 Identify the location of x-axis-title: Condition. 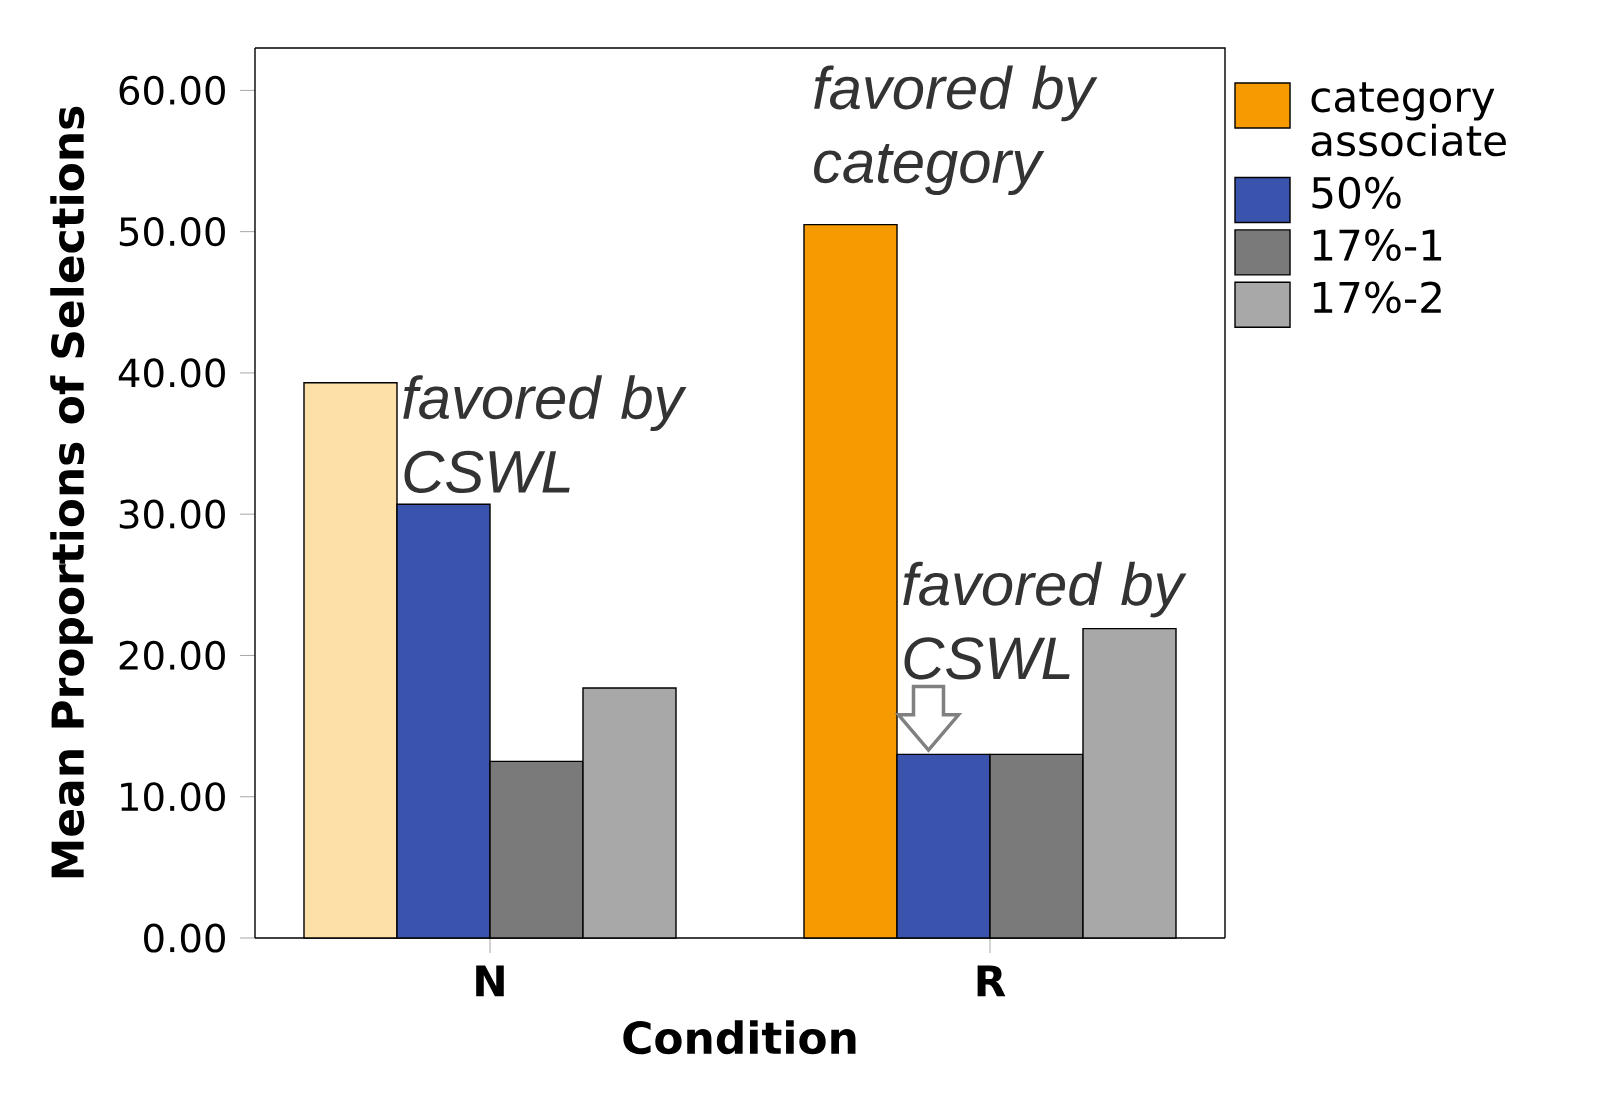
(739, 1037).